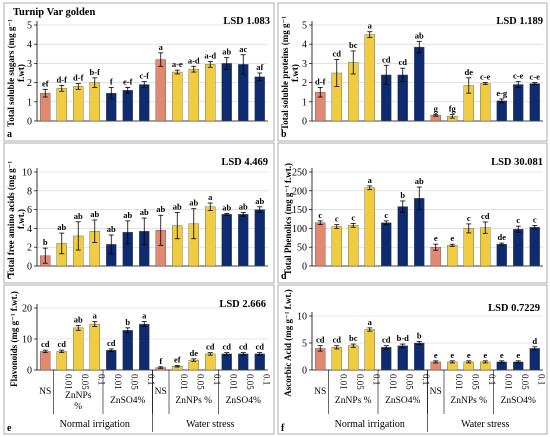 The image size is (550, 437). I want to click on y-axis-label: Ascorbic Acid (mg g⁻¹ f.wt.), so click(288, 342).